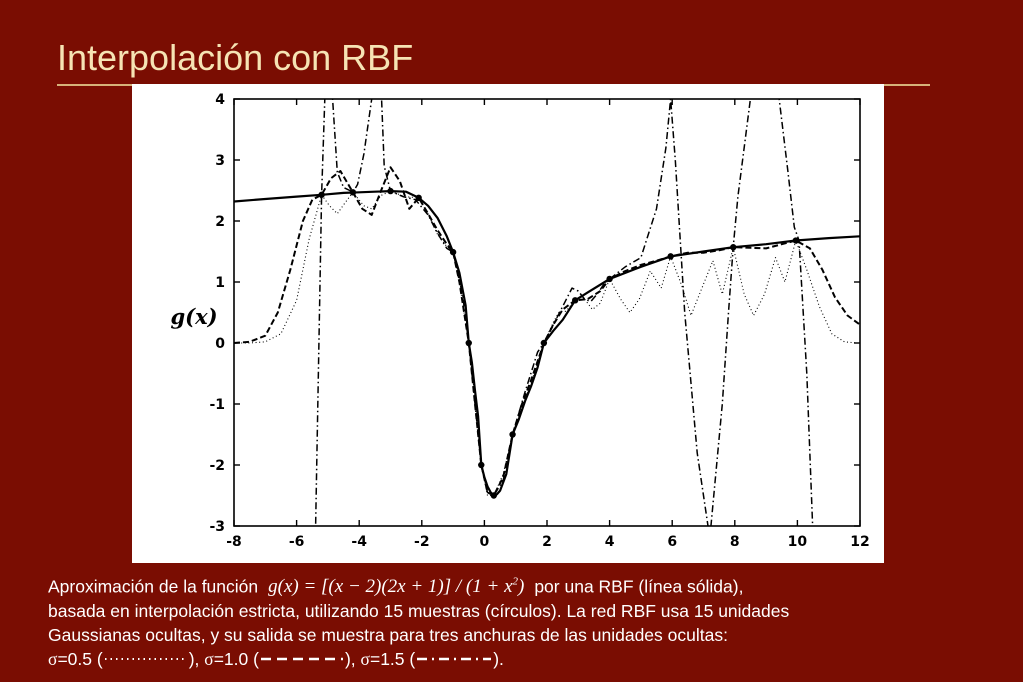  Describe the element at coordinates (422, 542) in the screenshot. I see `x-tick-label: -2` at that location.